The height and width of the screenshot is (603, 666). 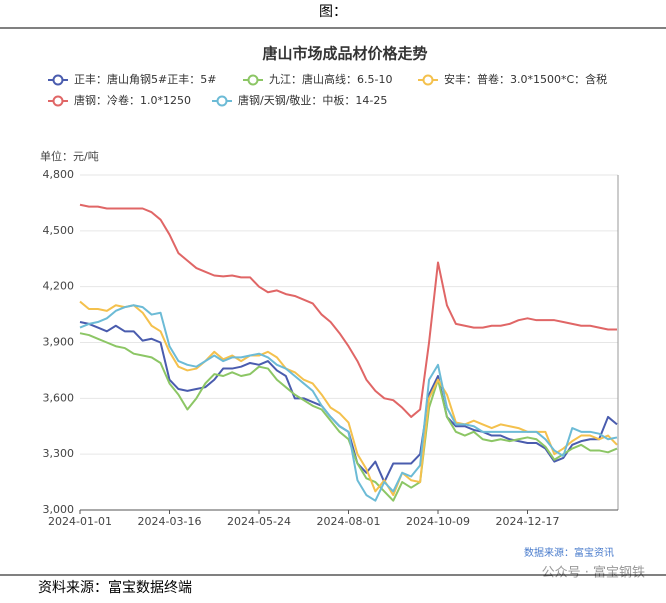 What do you see at coordinates (312, 100) in the screenshot?
I see `legend-label: 唐钢/天钢/敬业：中板：14-25` at bounding box center [312, 100].